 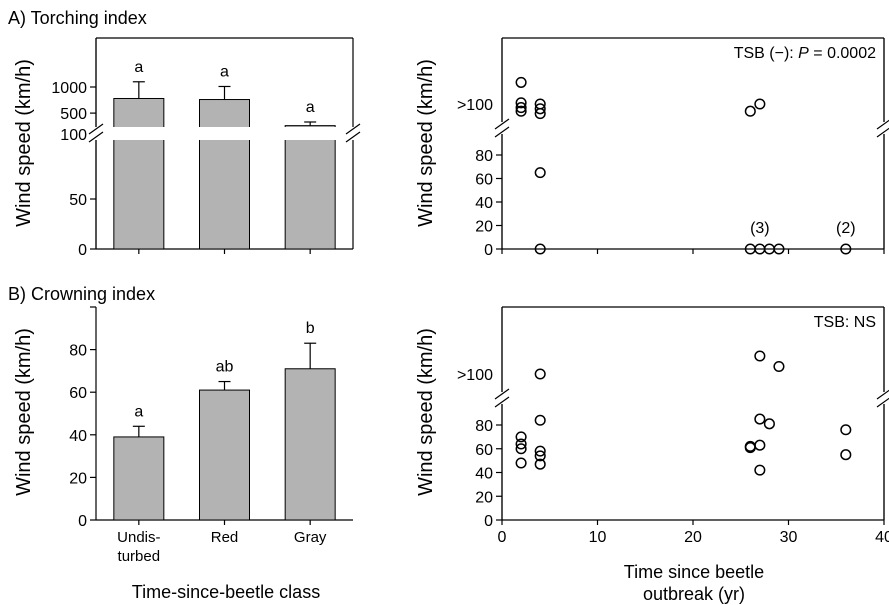 What do you see at coordinates (77, 18) in the screenshot?
I see `panel-a-title: A) Torching index` at bounding box center [77, 18].